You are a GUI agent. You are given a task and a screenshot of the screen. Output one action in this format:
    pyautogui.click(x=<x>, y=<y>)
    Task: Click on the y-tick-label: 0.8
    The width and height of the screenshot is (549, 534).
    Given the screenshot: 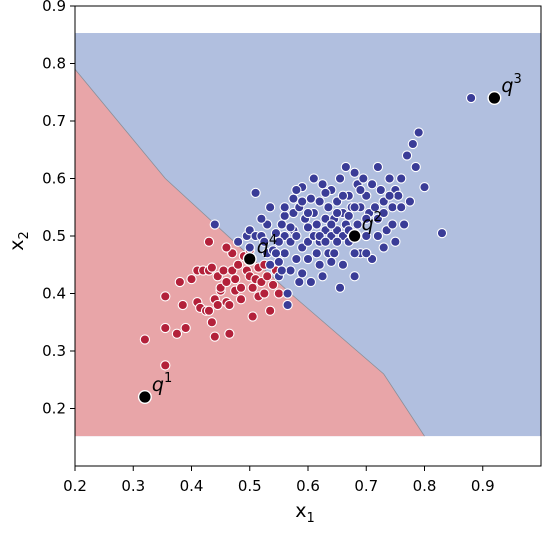 What is the action you would take?
    pyautogui.click(x=54, y=64)
    